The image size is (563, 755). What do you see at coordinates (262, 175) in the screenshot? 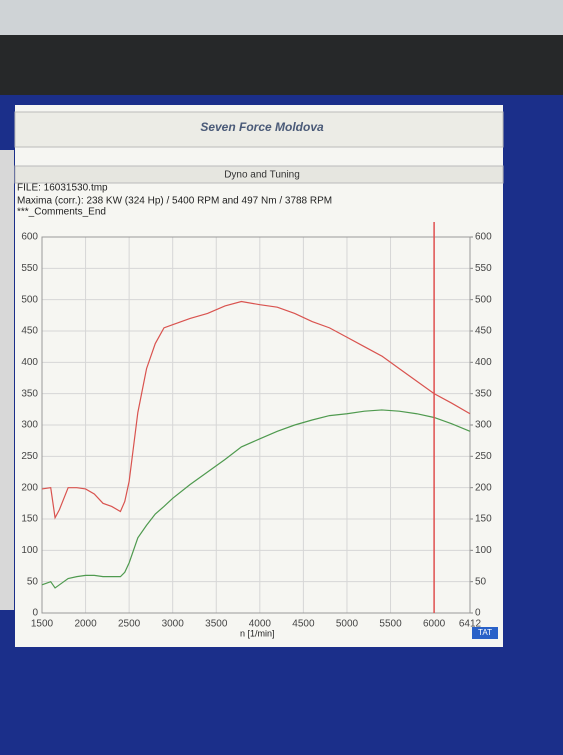
I see `subtitle: Dyno and Tuning` at bounding box center [262, 175].